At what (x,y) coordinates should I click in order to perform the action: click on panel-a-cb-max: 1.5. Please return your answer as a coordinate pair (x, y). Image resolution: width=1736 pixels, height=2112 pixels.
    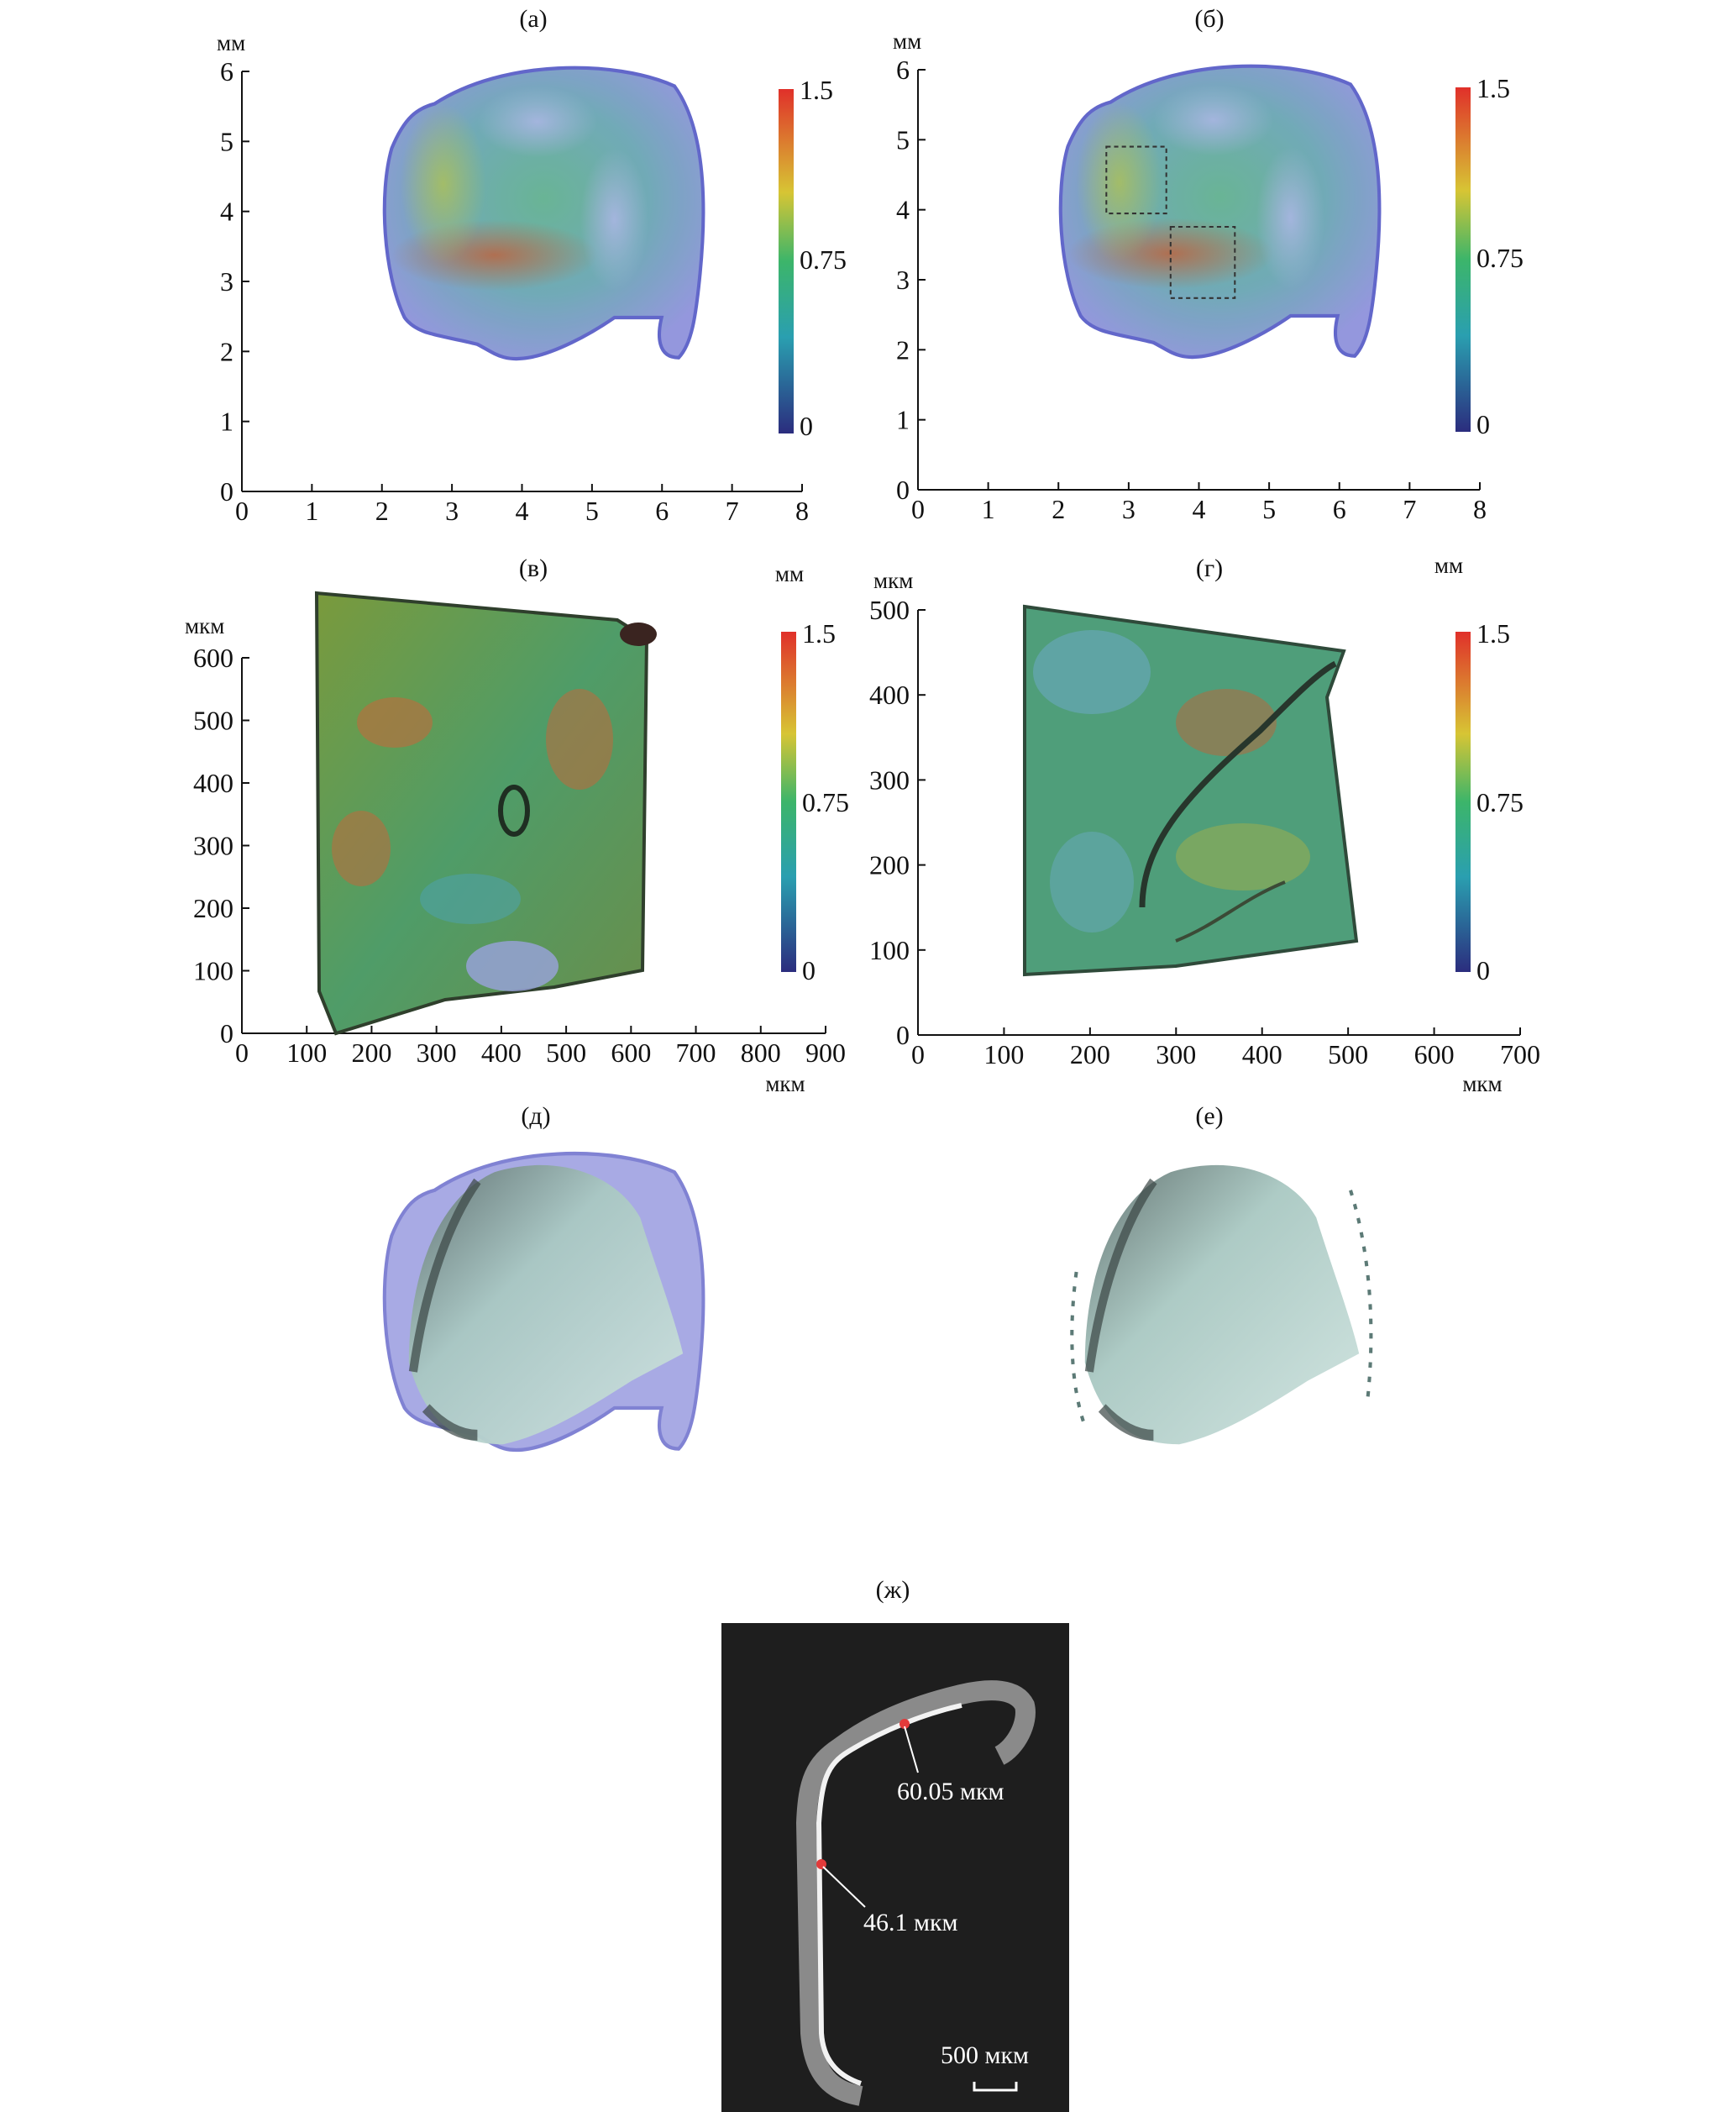
    Looking at the image, I should click on (816, 90).